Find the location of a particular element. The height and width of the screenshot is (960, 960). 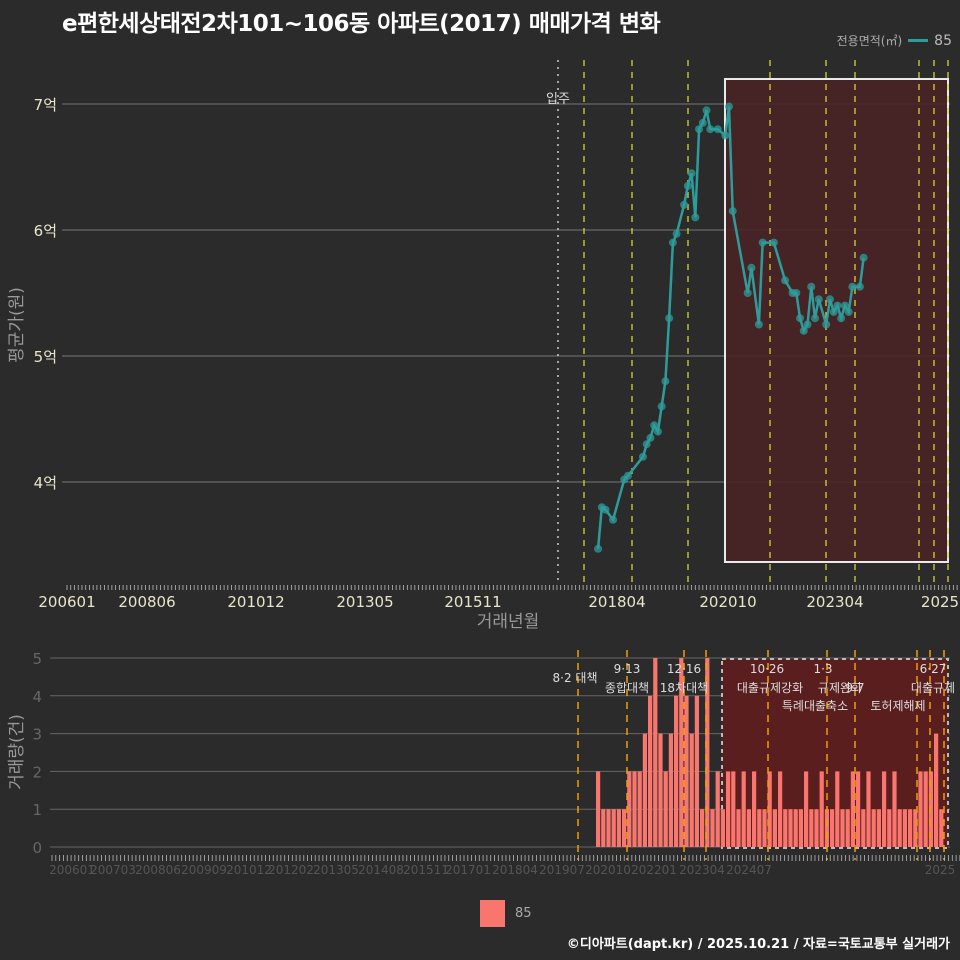

legend-bottom: 85 is located at coordinates (506, 913).